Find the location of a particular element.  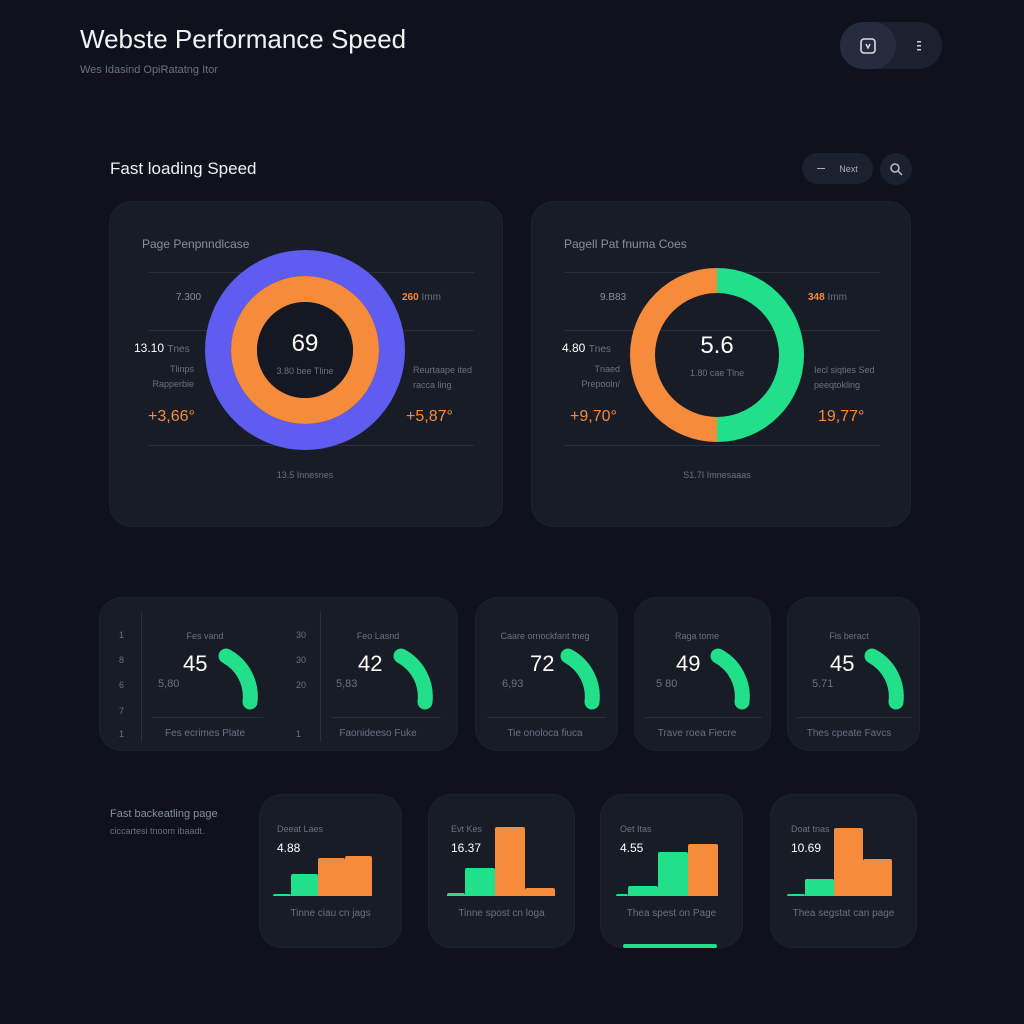

gauge-title: Feo Lasnd is located at coordinates (378, 636).